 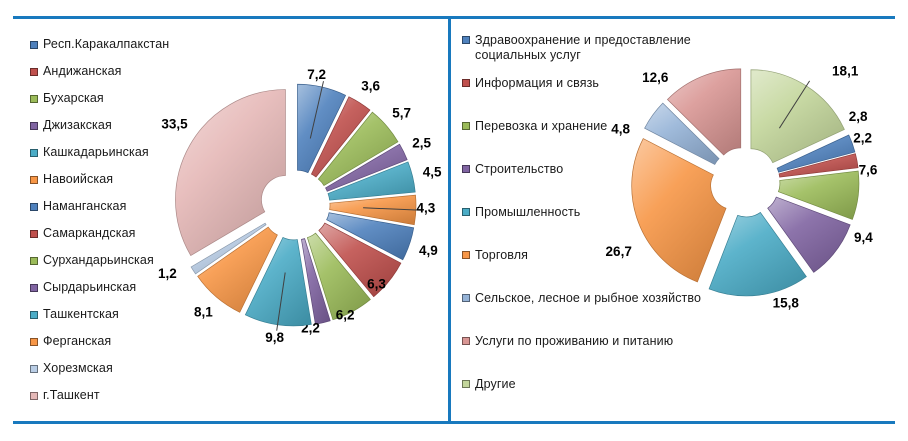 I want to click on slice-value-label: 4,9, so click(x=428, y=250).